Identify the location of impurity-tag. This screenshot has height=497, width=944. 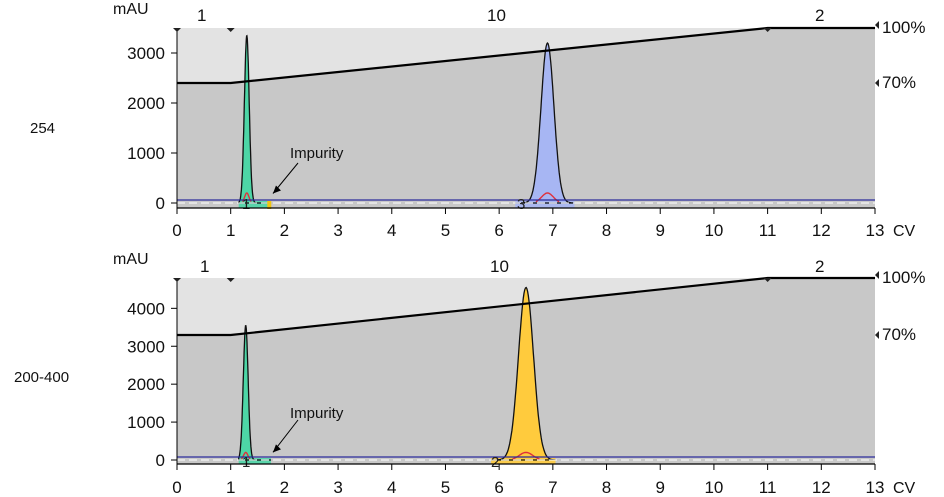
(269, 205).